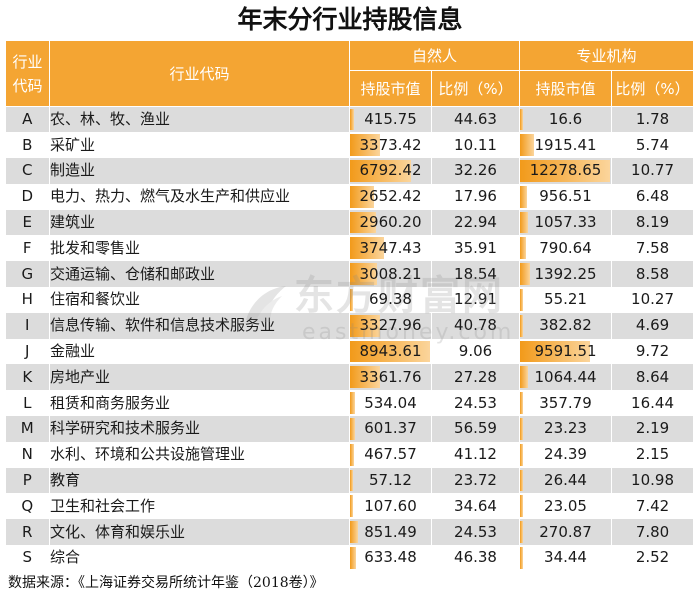 The width and height of the screenshot is (700, 595). I want to click on np-market-value-cell: 8943.61, so click(390, 351).